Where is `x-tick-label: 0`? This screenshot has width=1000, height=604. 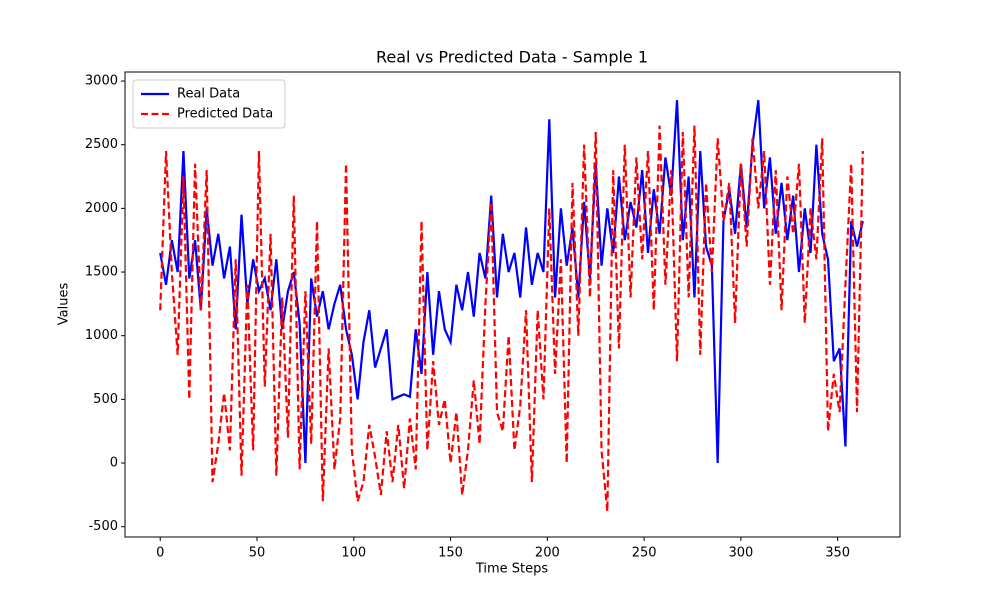
x-tick-label: 0 is located at coordinates (160, 553).